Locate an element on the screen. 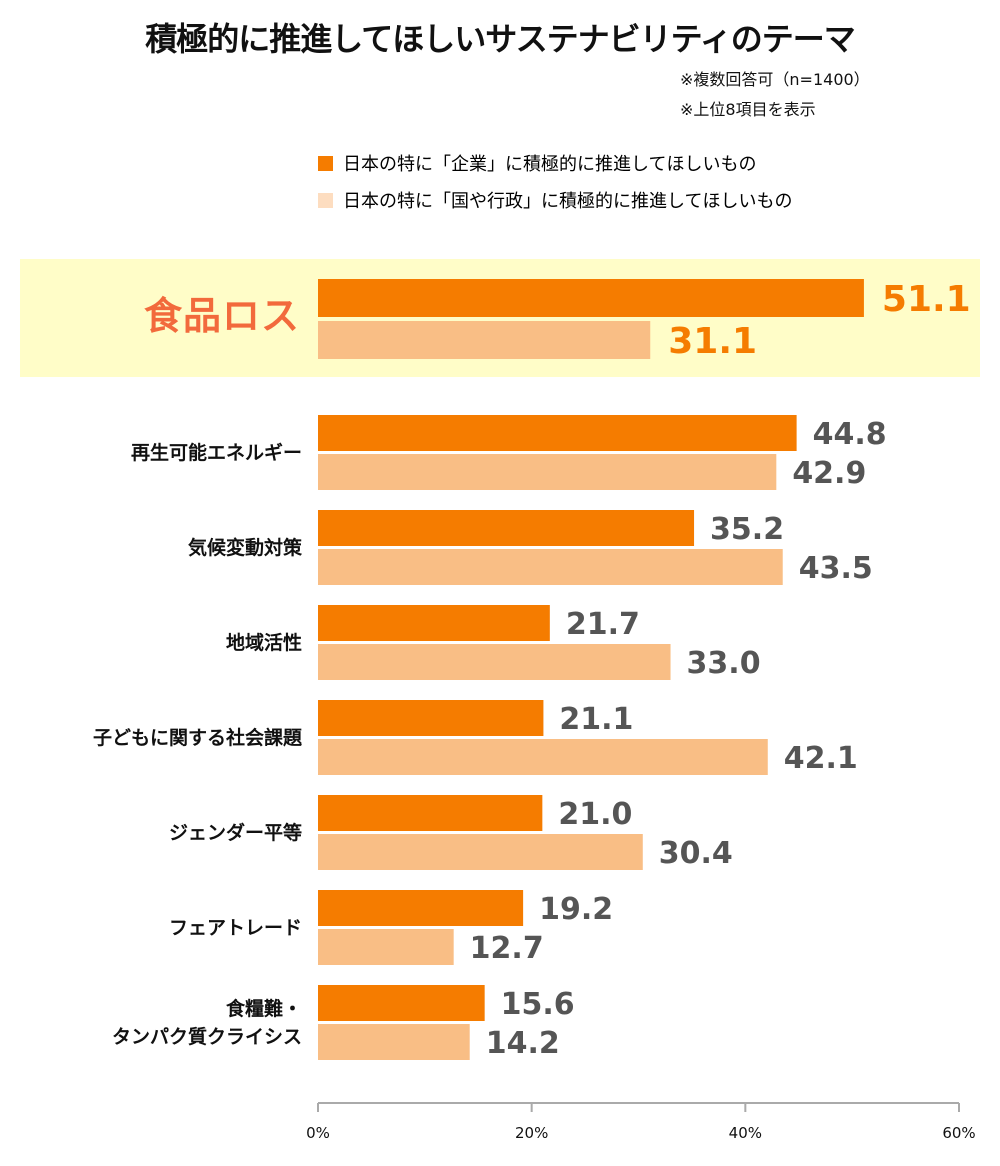  value-label: 21.0 is located at coordinates (595, 814).